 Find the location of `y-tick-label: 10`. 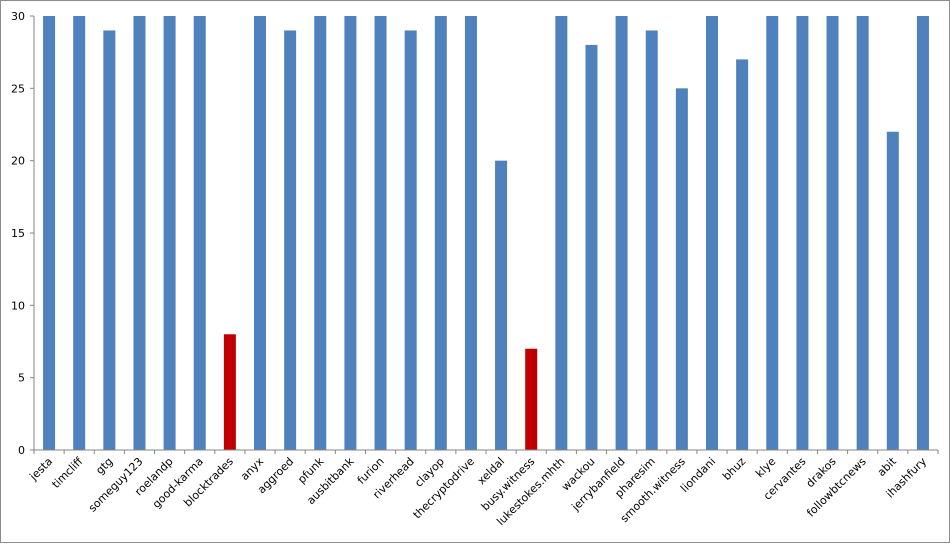

y-tick-label: 10 is located at coordinates (18, 305).